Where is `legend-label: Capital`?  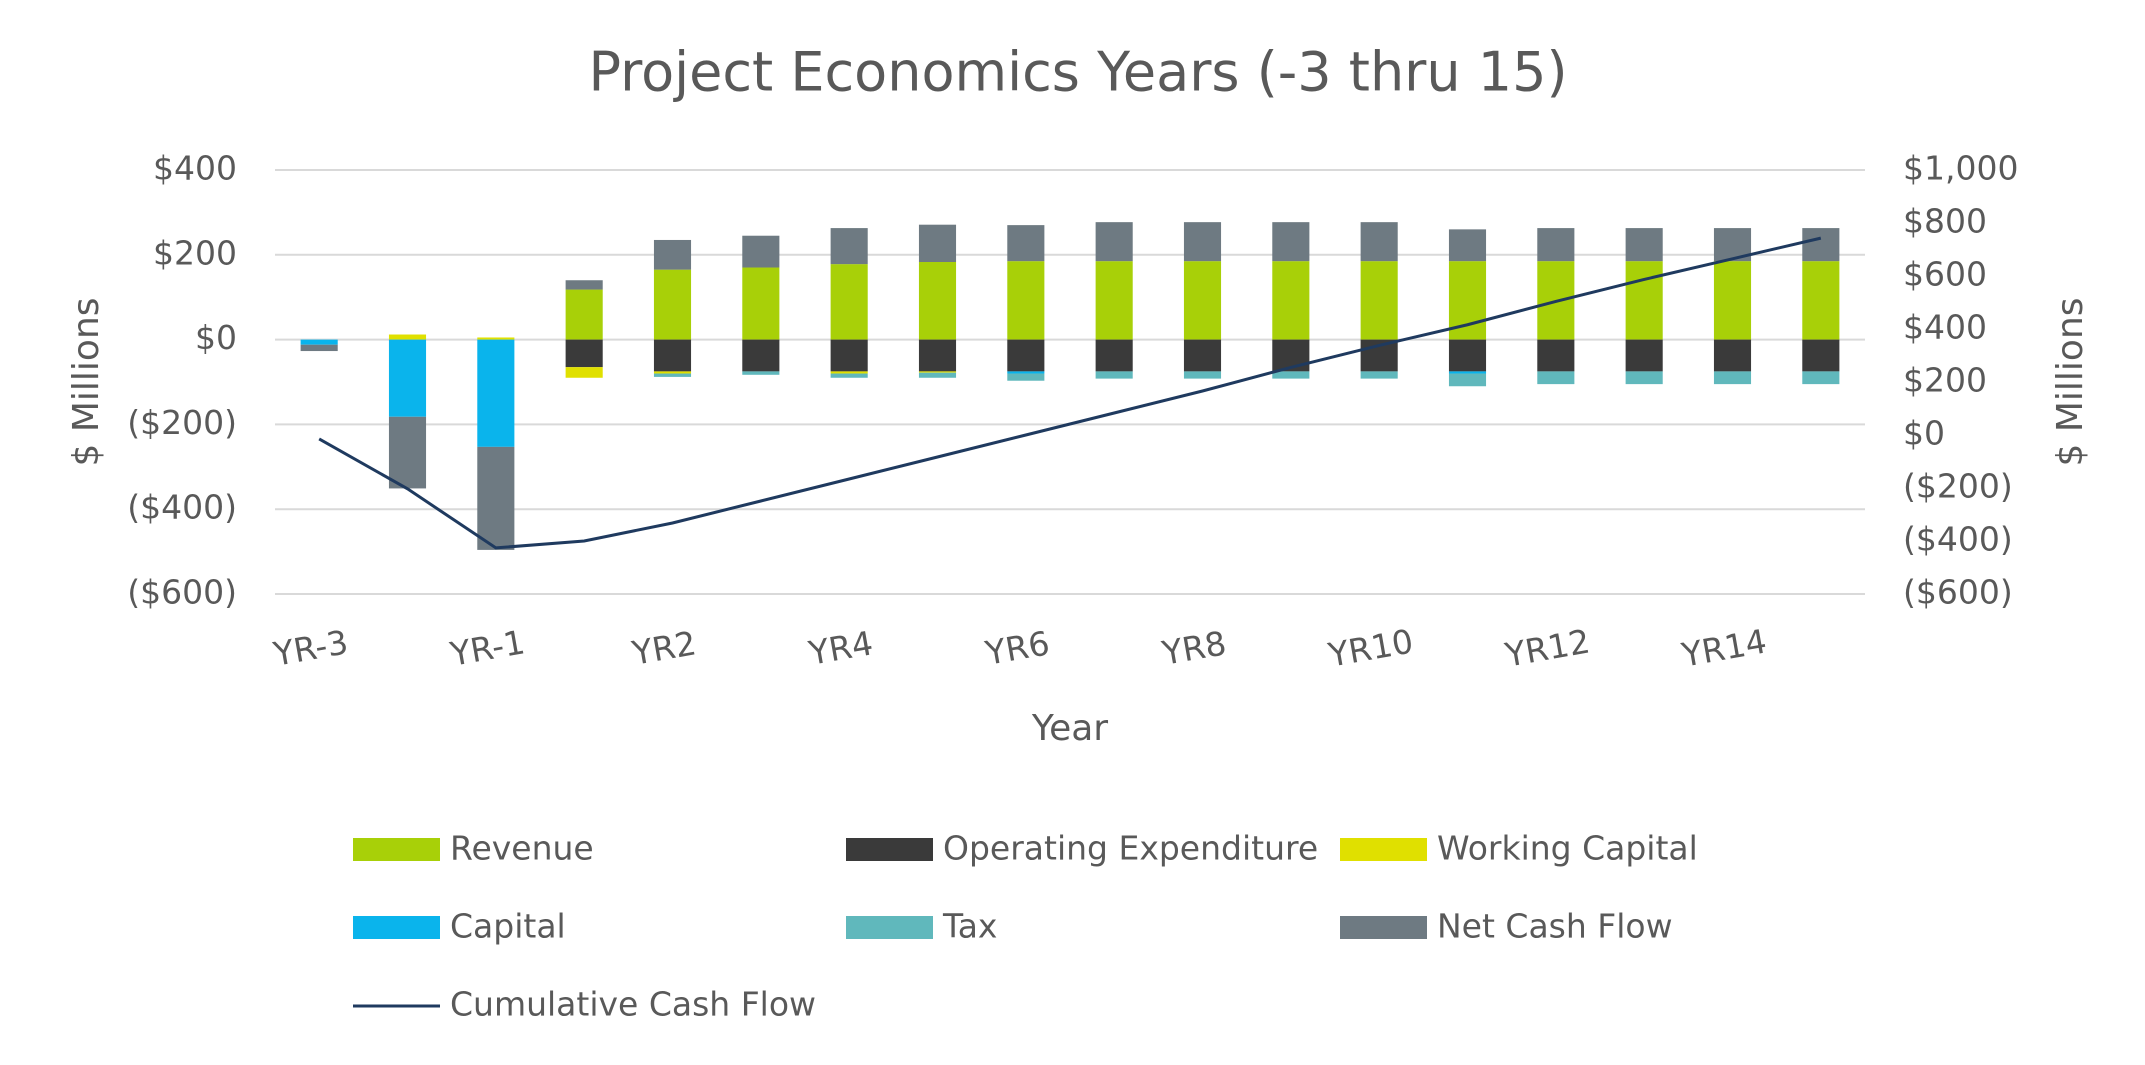 legend-label: Capital is located at coordinates (508, 926).